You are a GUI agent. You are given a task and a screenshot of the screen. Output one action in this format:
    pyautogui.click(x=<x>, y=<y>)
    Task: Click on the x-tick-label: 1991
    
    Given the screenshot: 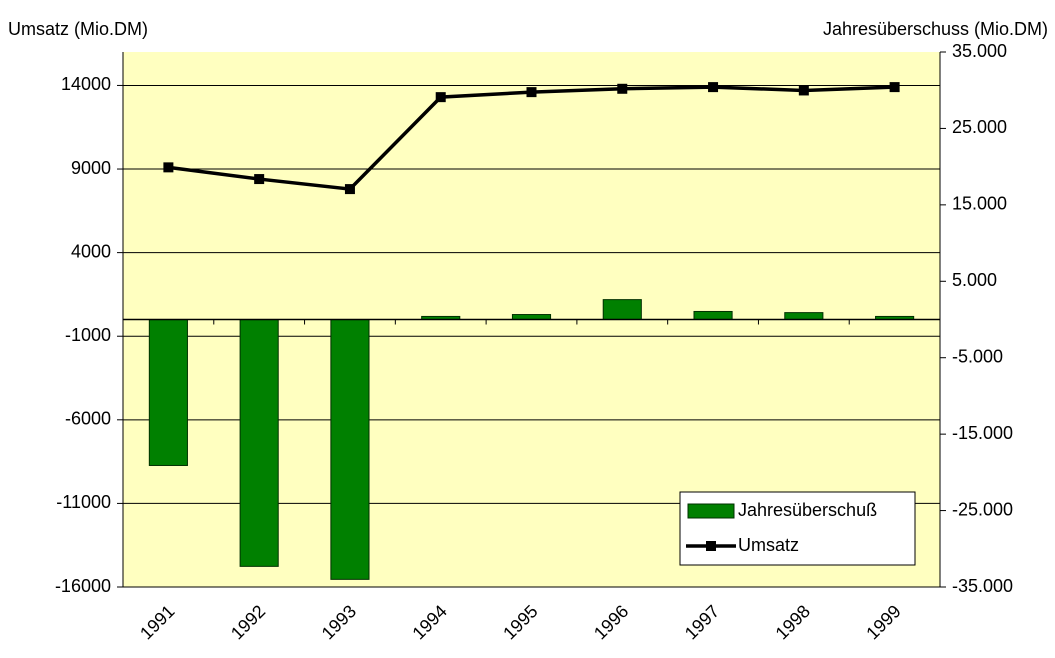 What is the action you would take?
    pyautogui.click(x=157, y=622)
    